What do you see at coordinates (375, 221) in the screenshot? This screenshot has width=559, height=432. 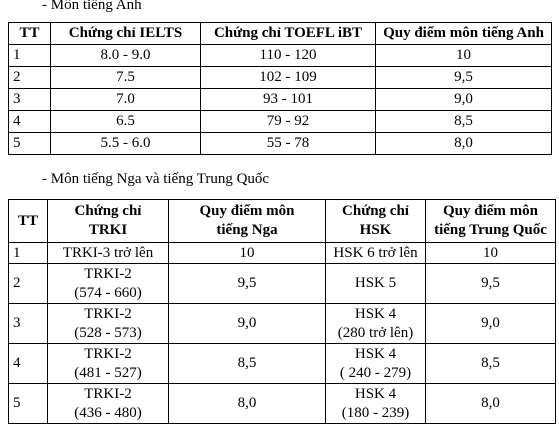 I see `header-cell: Chứng chỉ HSK` at bounding box center [375, 221].